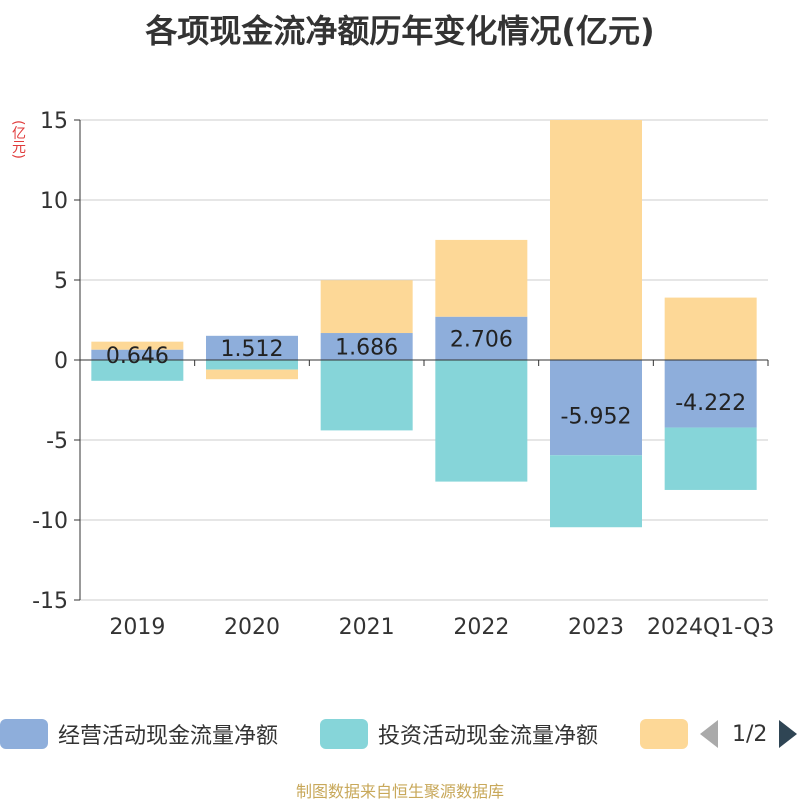 Image resolution: width=800 pixels, height=802 pixels. What do you see at coordinates (481, 421) in the screenshot?
I see `bar-series1-2022` at bounding box center [481, 421].